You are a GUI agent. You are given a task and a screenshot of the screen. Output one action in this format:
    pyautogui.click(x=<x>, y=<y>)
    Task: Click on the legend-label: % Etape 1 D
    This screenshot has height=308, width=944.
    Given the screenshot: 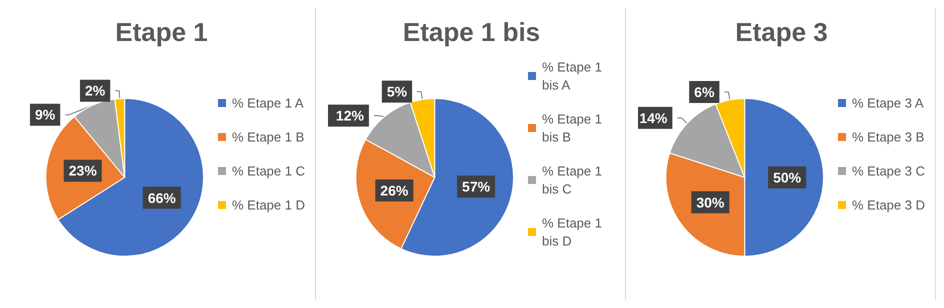 What is the action you would take?
    pyautogui.click(x=268, y=205)
    